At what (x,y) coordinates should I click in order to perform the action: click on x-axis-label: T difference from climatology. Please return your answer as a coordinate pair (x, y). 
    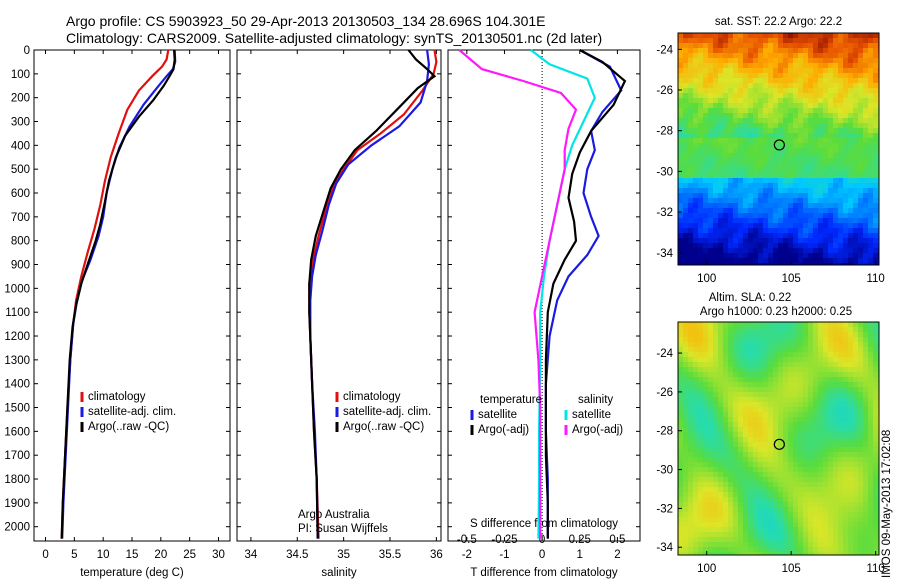
    Looking at the image, I should click on (543, 573).